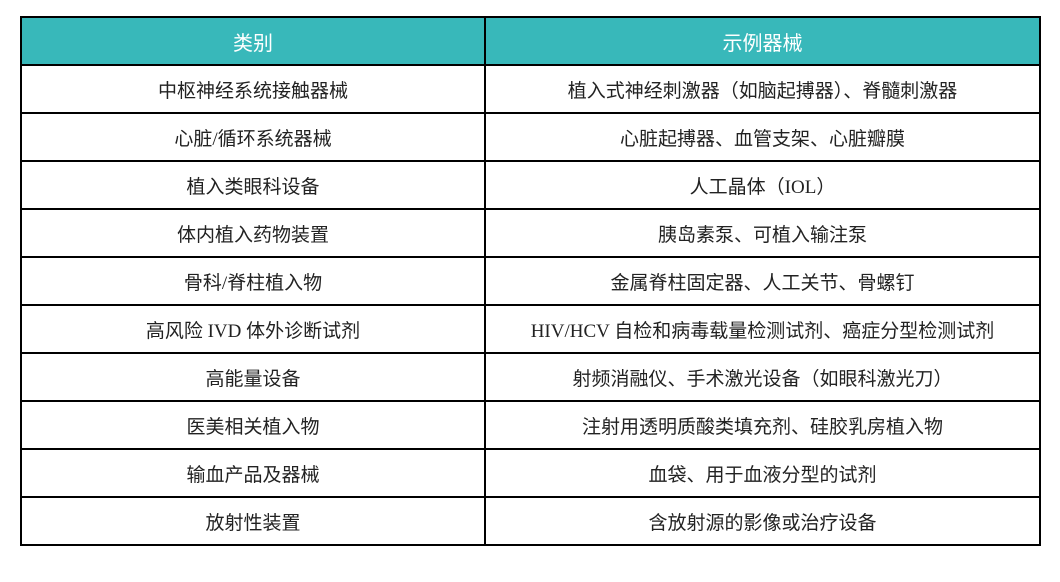  I want to click on table-row: 心脏/循环系统器械 心脏起搏器、血管支架、心脏瓣膜, so click(530, 137).